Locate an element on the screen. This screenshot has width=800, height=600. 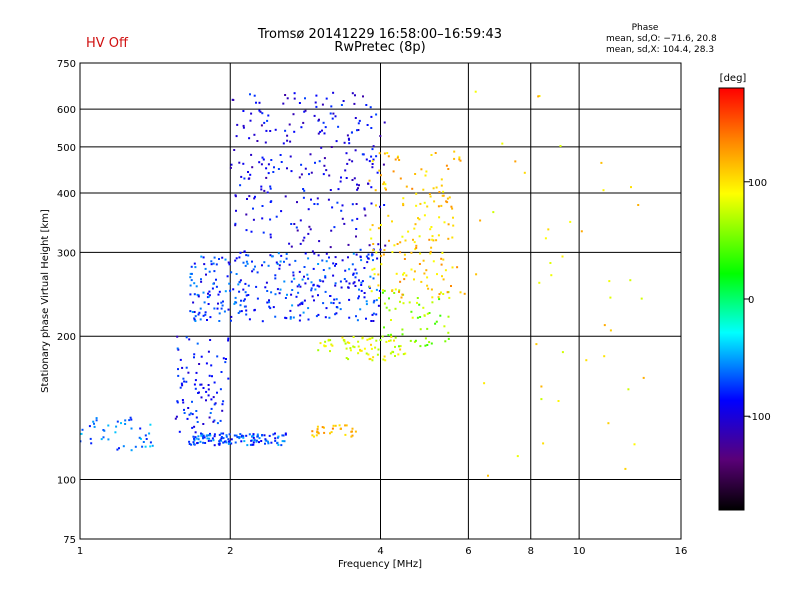
y-tick-labels: 75 100 200 300 400 500 600 750 is located at coordinates (66, 302).